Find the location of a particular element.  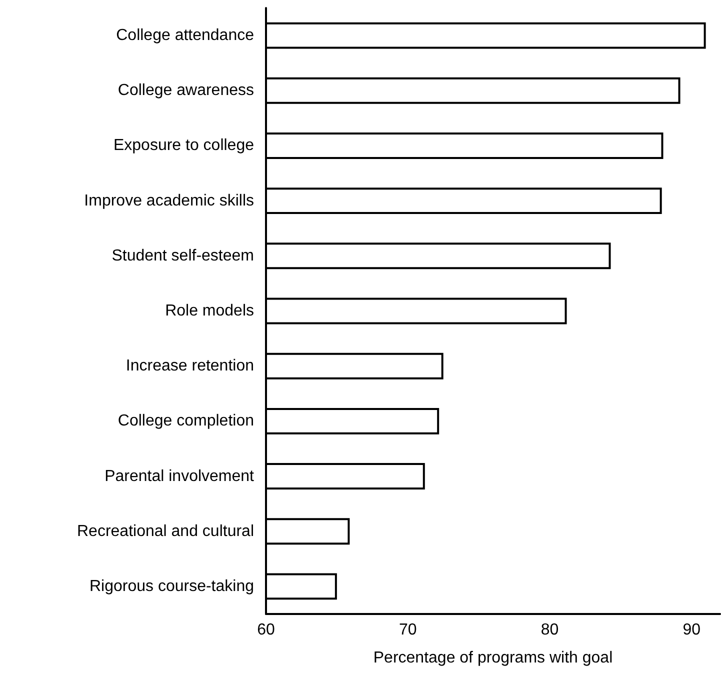

y-tick-label: Role models is located at coordinates (209, 311).